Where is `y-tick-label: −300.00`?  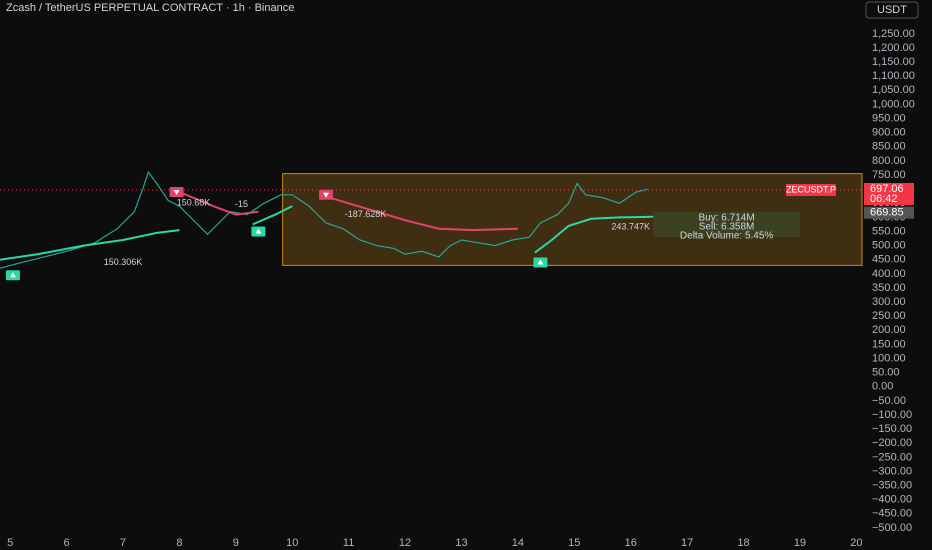
y-tick-label: −300.00 is located at coordinates (892, 471).